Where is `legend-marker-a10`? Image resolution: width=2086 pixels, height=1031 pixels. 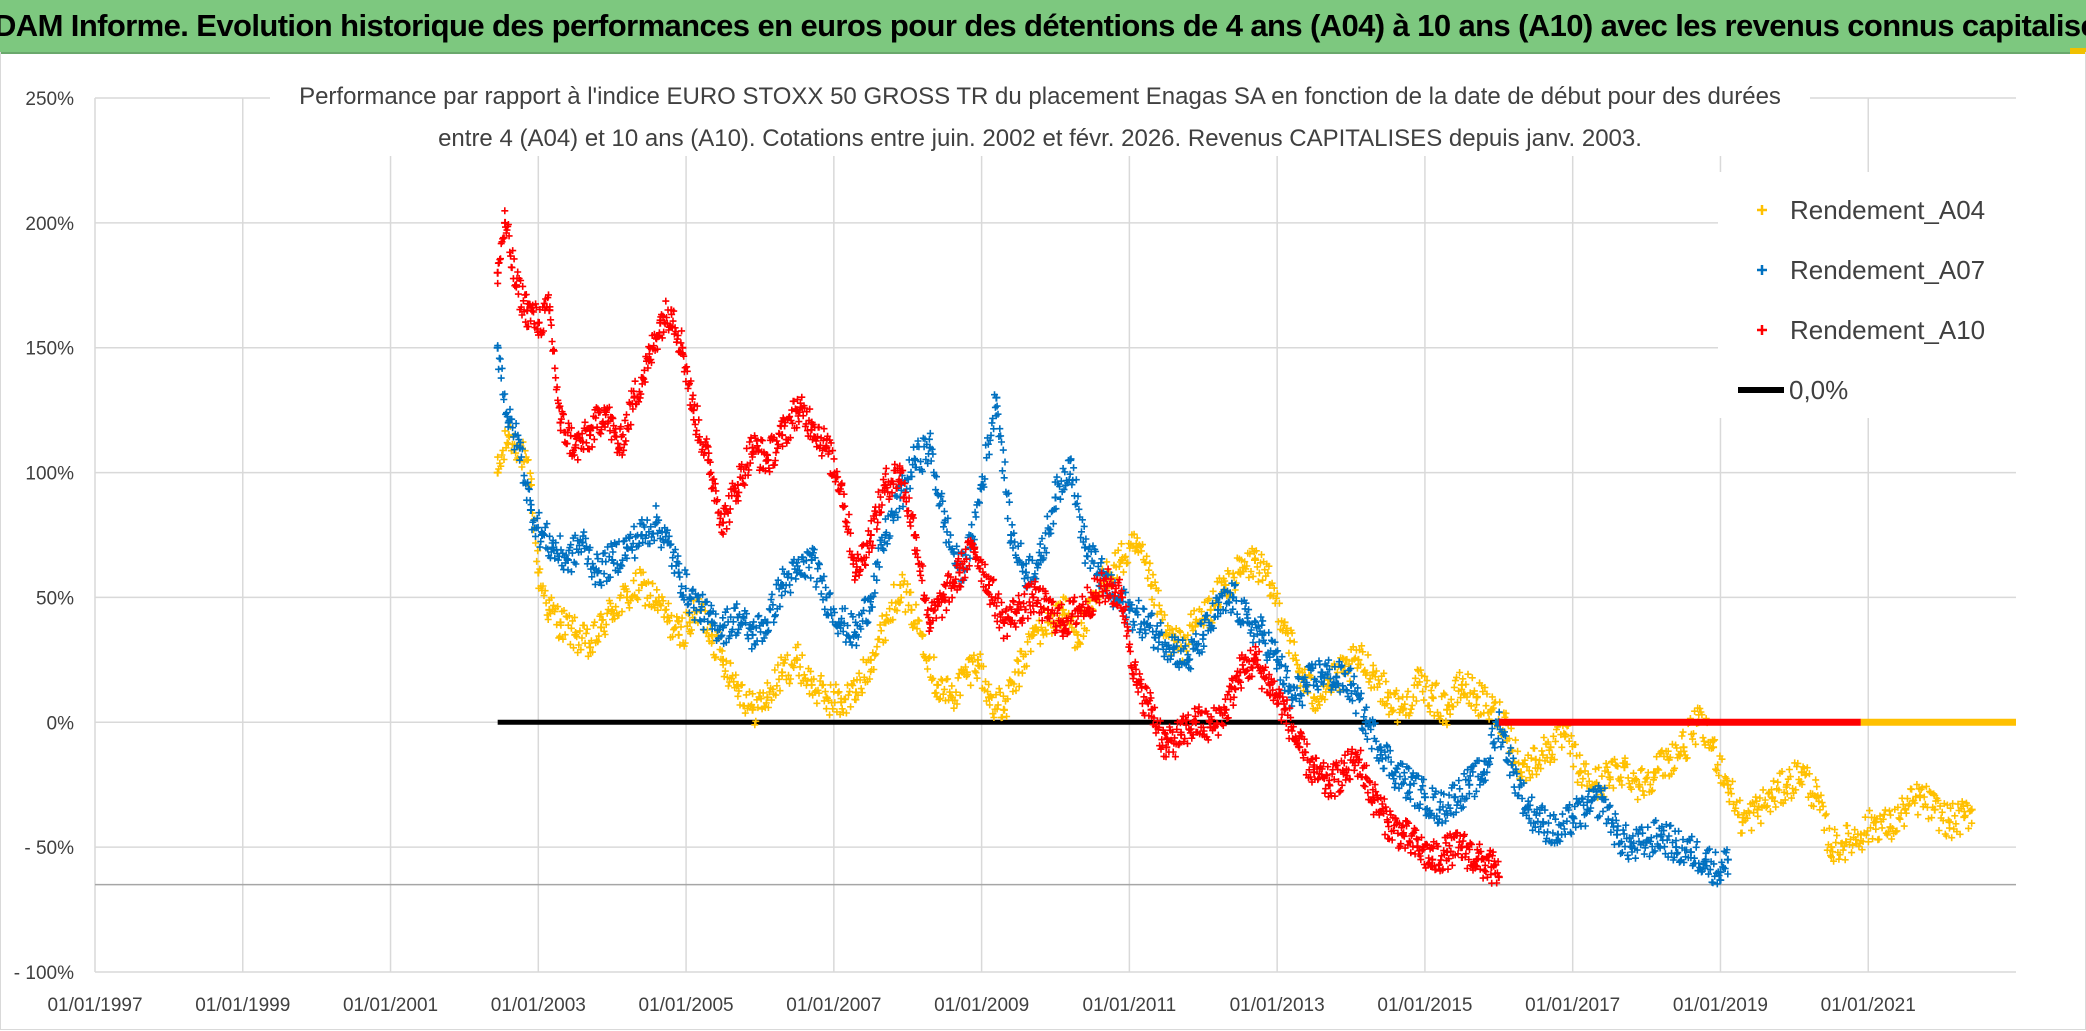 legend-marker-a10 is located at coordinates (1762, 330).